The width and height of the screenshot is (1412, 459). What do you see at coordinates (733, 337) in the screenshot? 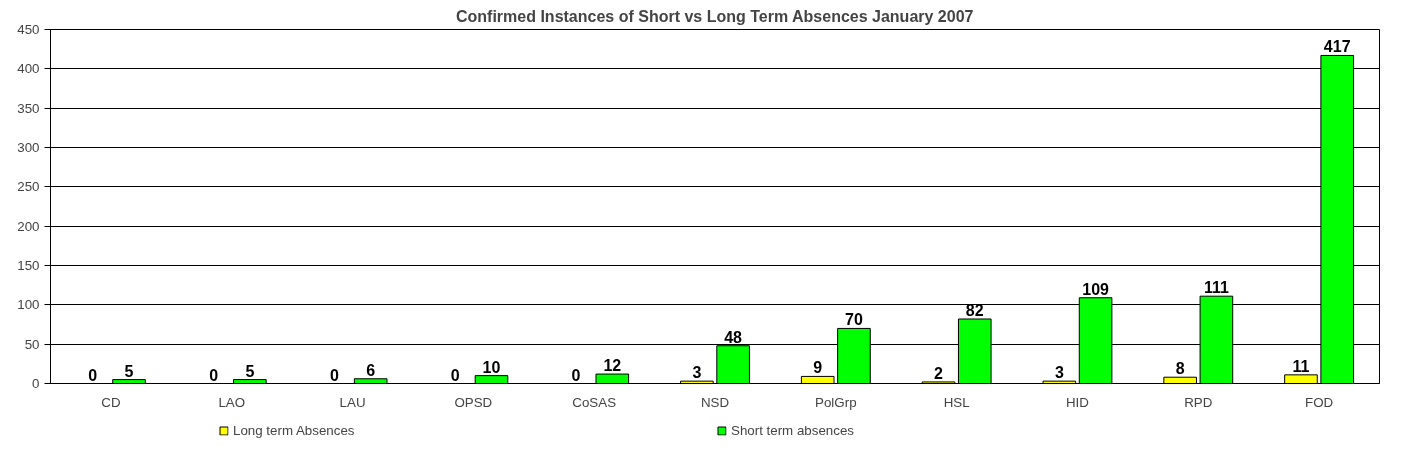
I see `data-label: 48` at bounding box center [733, 337].